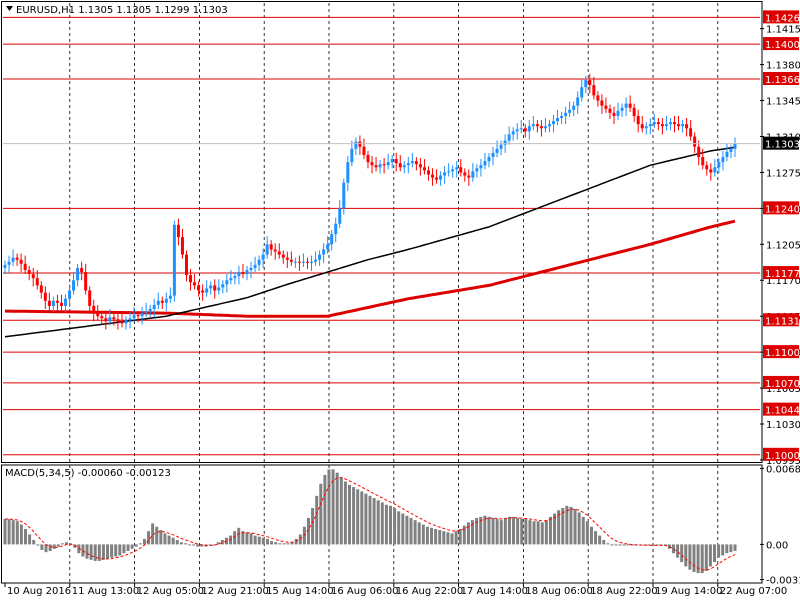 Image resolution: width=800 pixels, height=604 pixels. What do you see at coordinates (9, 8) in the screenshot?
I see `triangle-down-icon` at bounding box center [9, 8].